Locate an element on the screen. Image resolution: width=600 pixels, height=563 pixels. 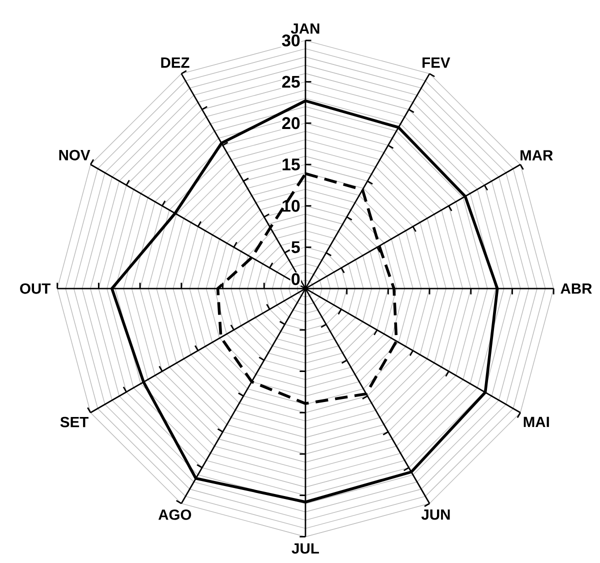
spoke-label: JUL is located at coordinates (305, 548).